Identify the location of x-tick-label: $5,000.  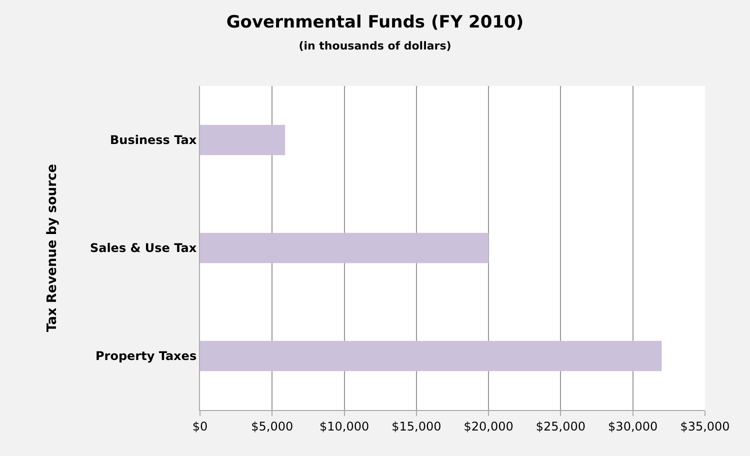
(272, 426).